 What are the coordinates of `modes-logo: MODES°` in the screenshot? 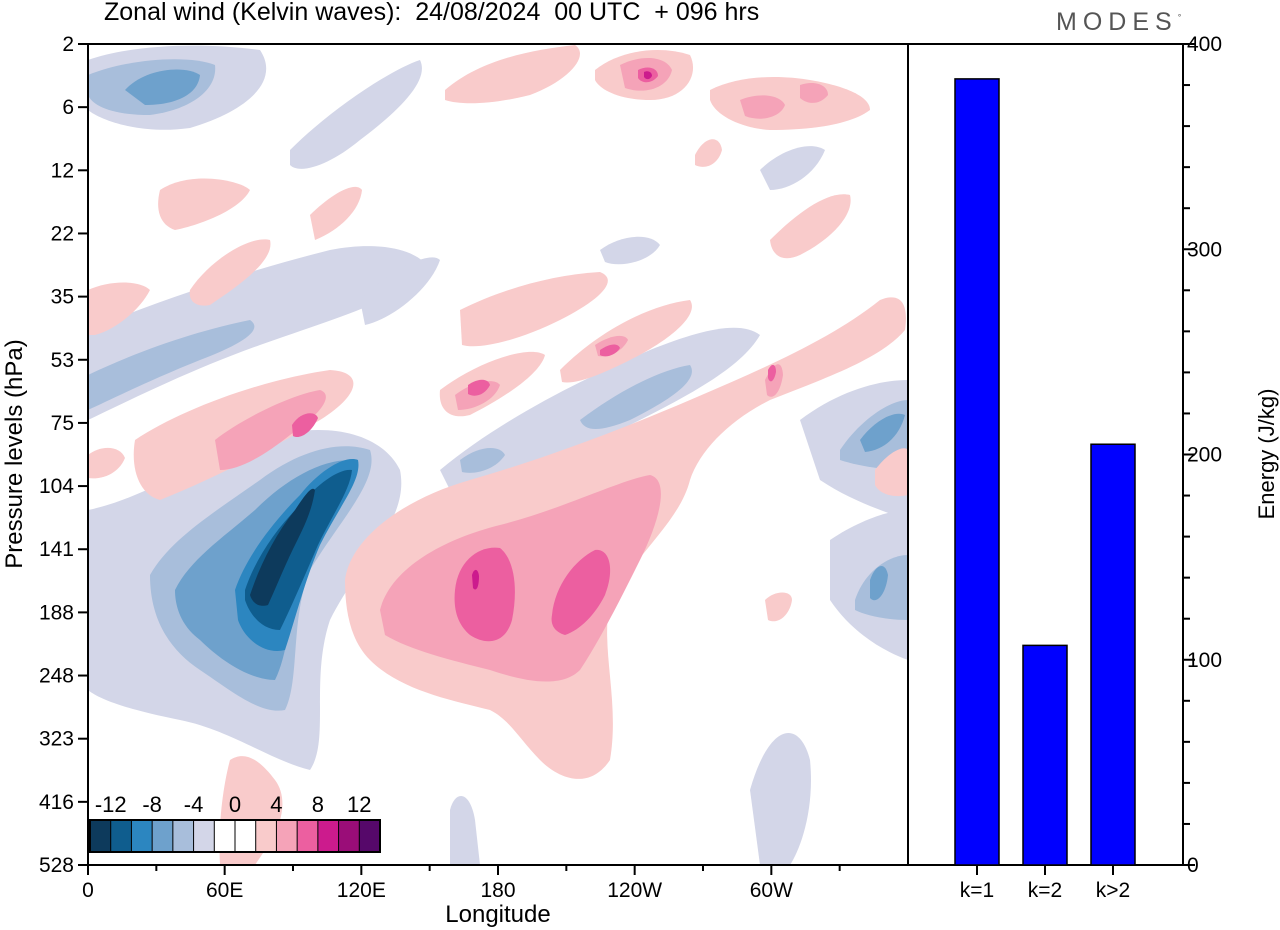 It's located at (1119, 22).